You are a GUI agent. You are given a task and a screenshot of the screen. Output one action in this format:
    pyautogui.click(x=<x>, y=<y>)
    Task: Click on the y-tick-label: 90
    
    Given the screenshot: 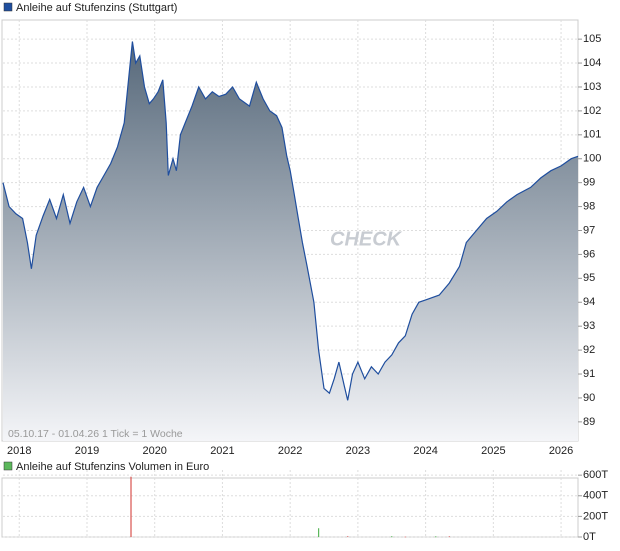 What is the action you would take?
    pyautogui.click(x=589, y=398)
    